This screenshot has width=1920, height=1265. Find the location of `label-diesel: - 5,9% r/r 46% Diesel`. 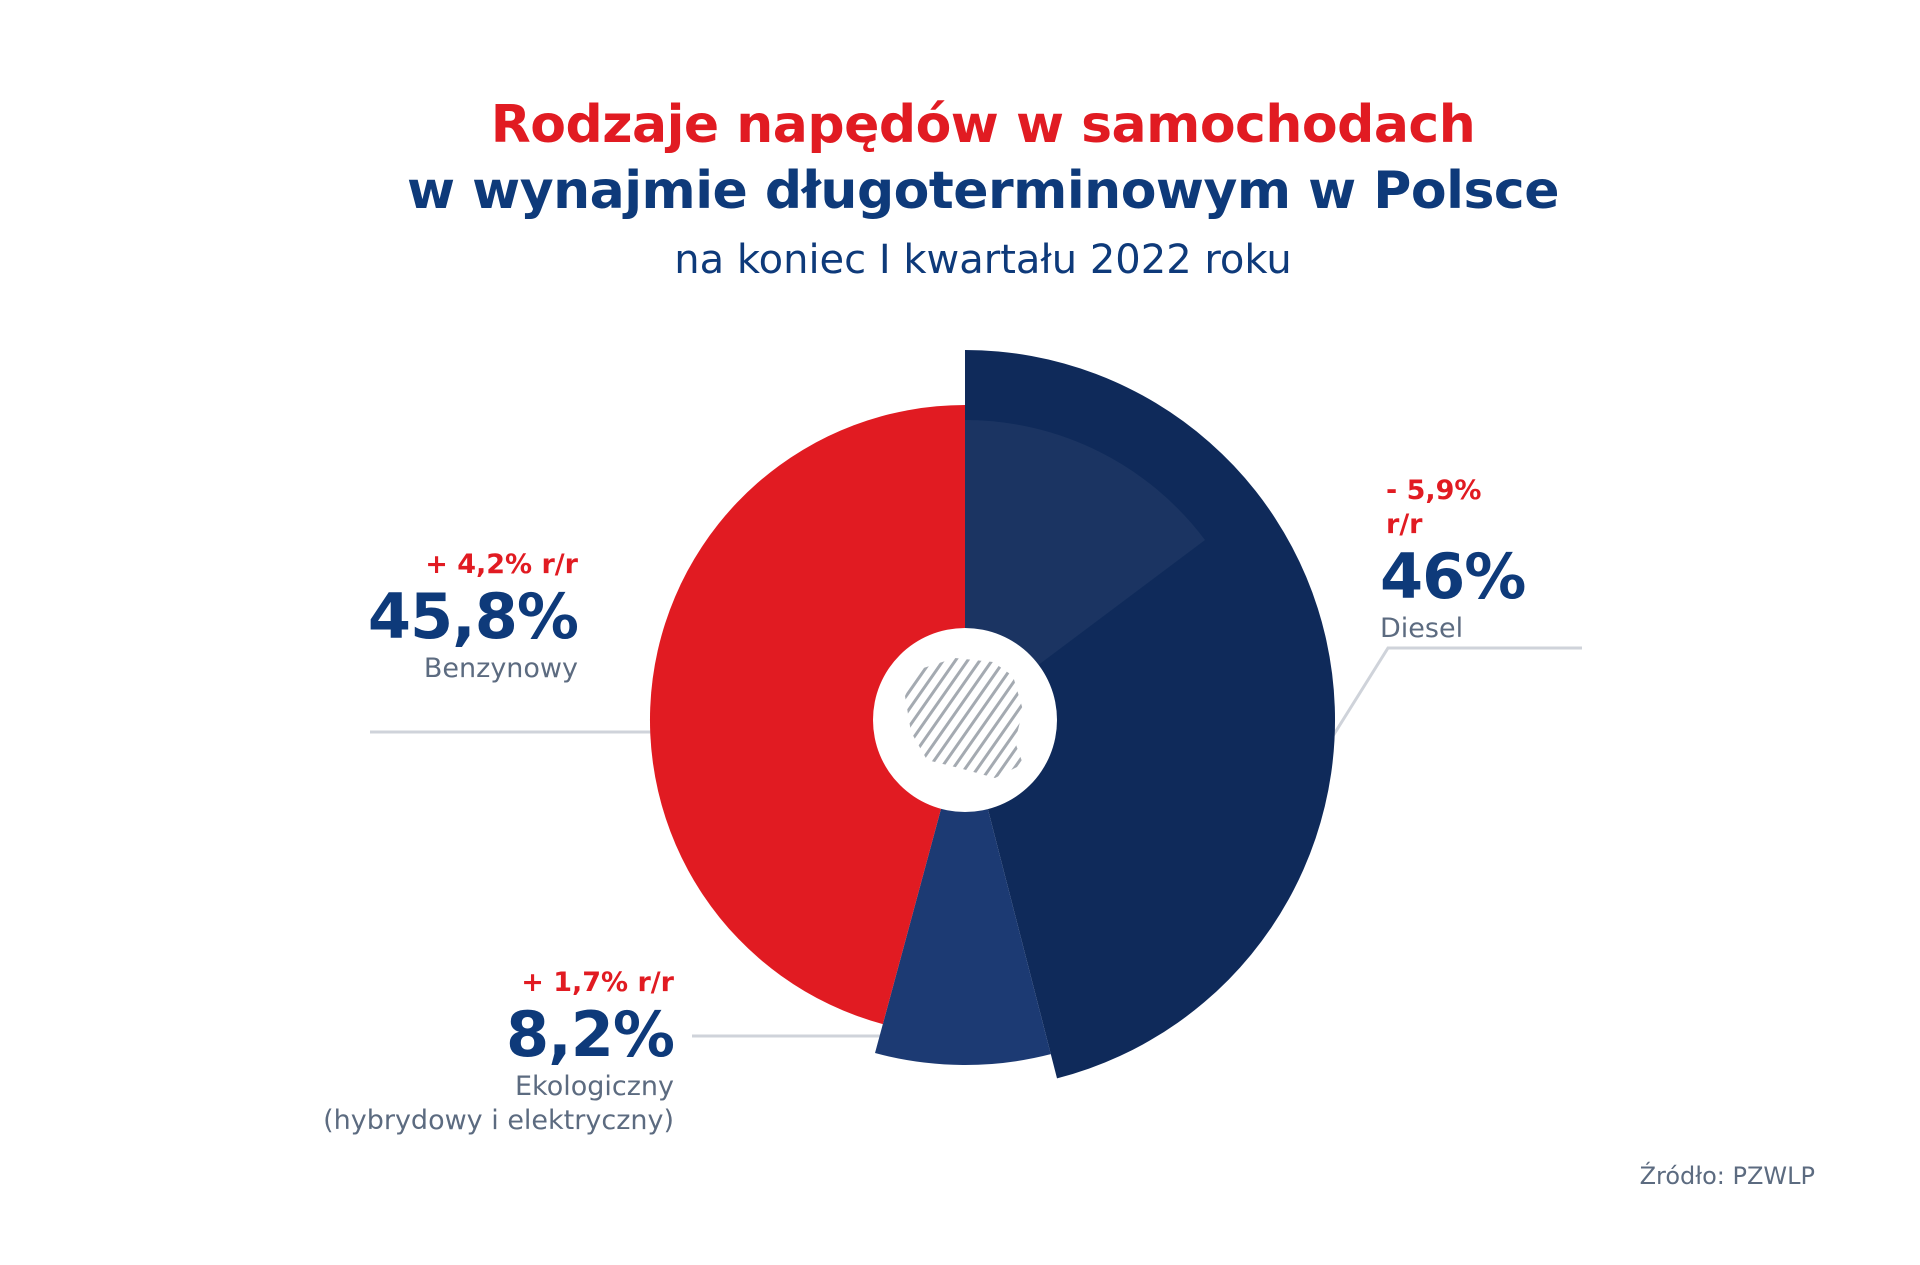

label-diesel: - 5,9% r/r 46% Diesel is located at coordinates (1428, 560).